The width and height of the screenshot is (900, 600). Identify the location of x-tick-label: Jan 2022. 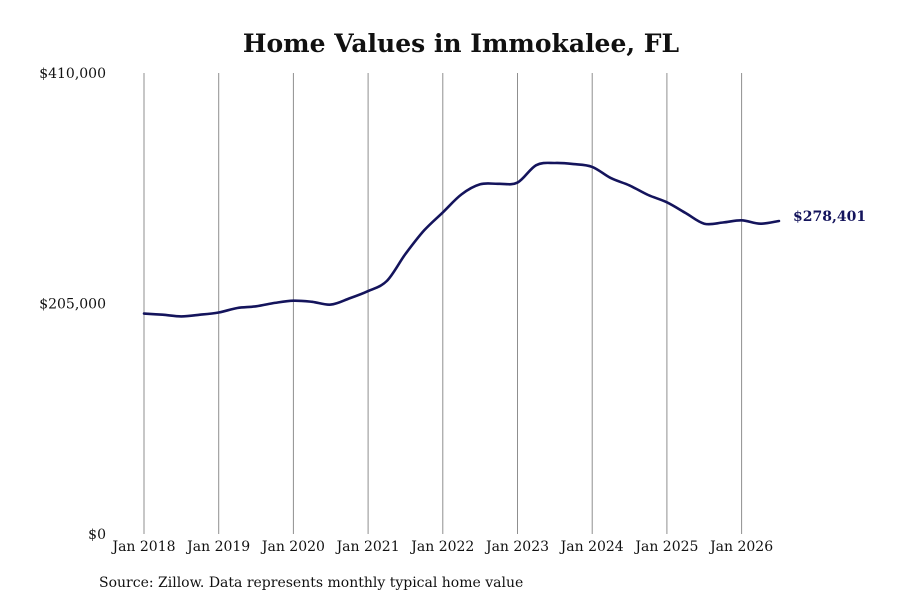
(441, 547).